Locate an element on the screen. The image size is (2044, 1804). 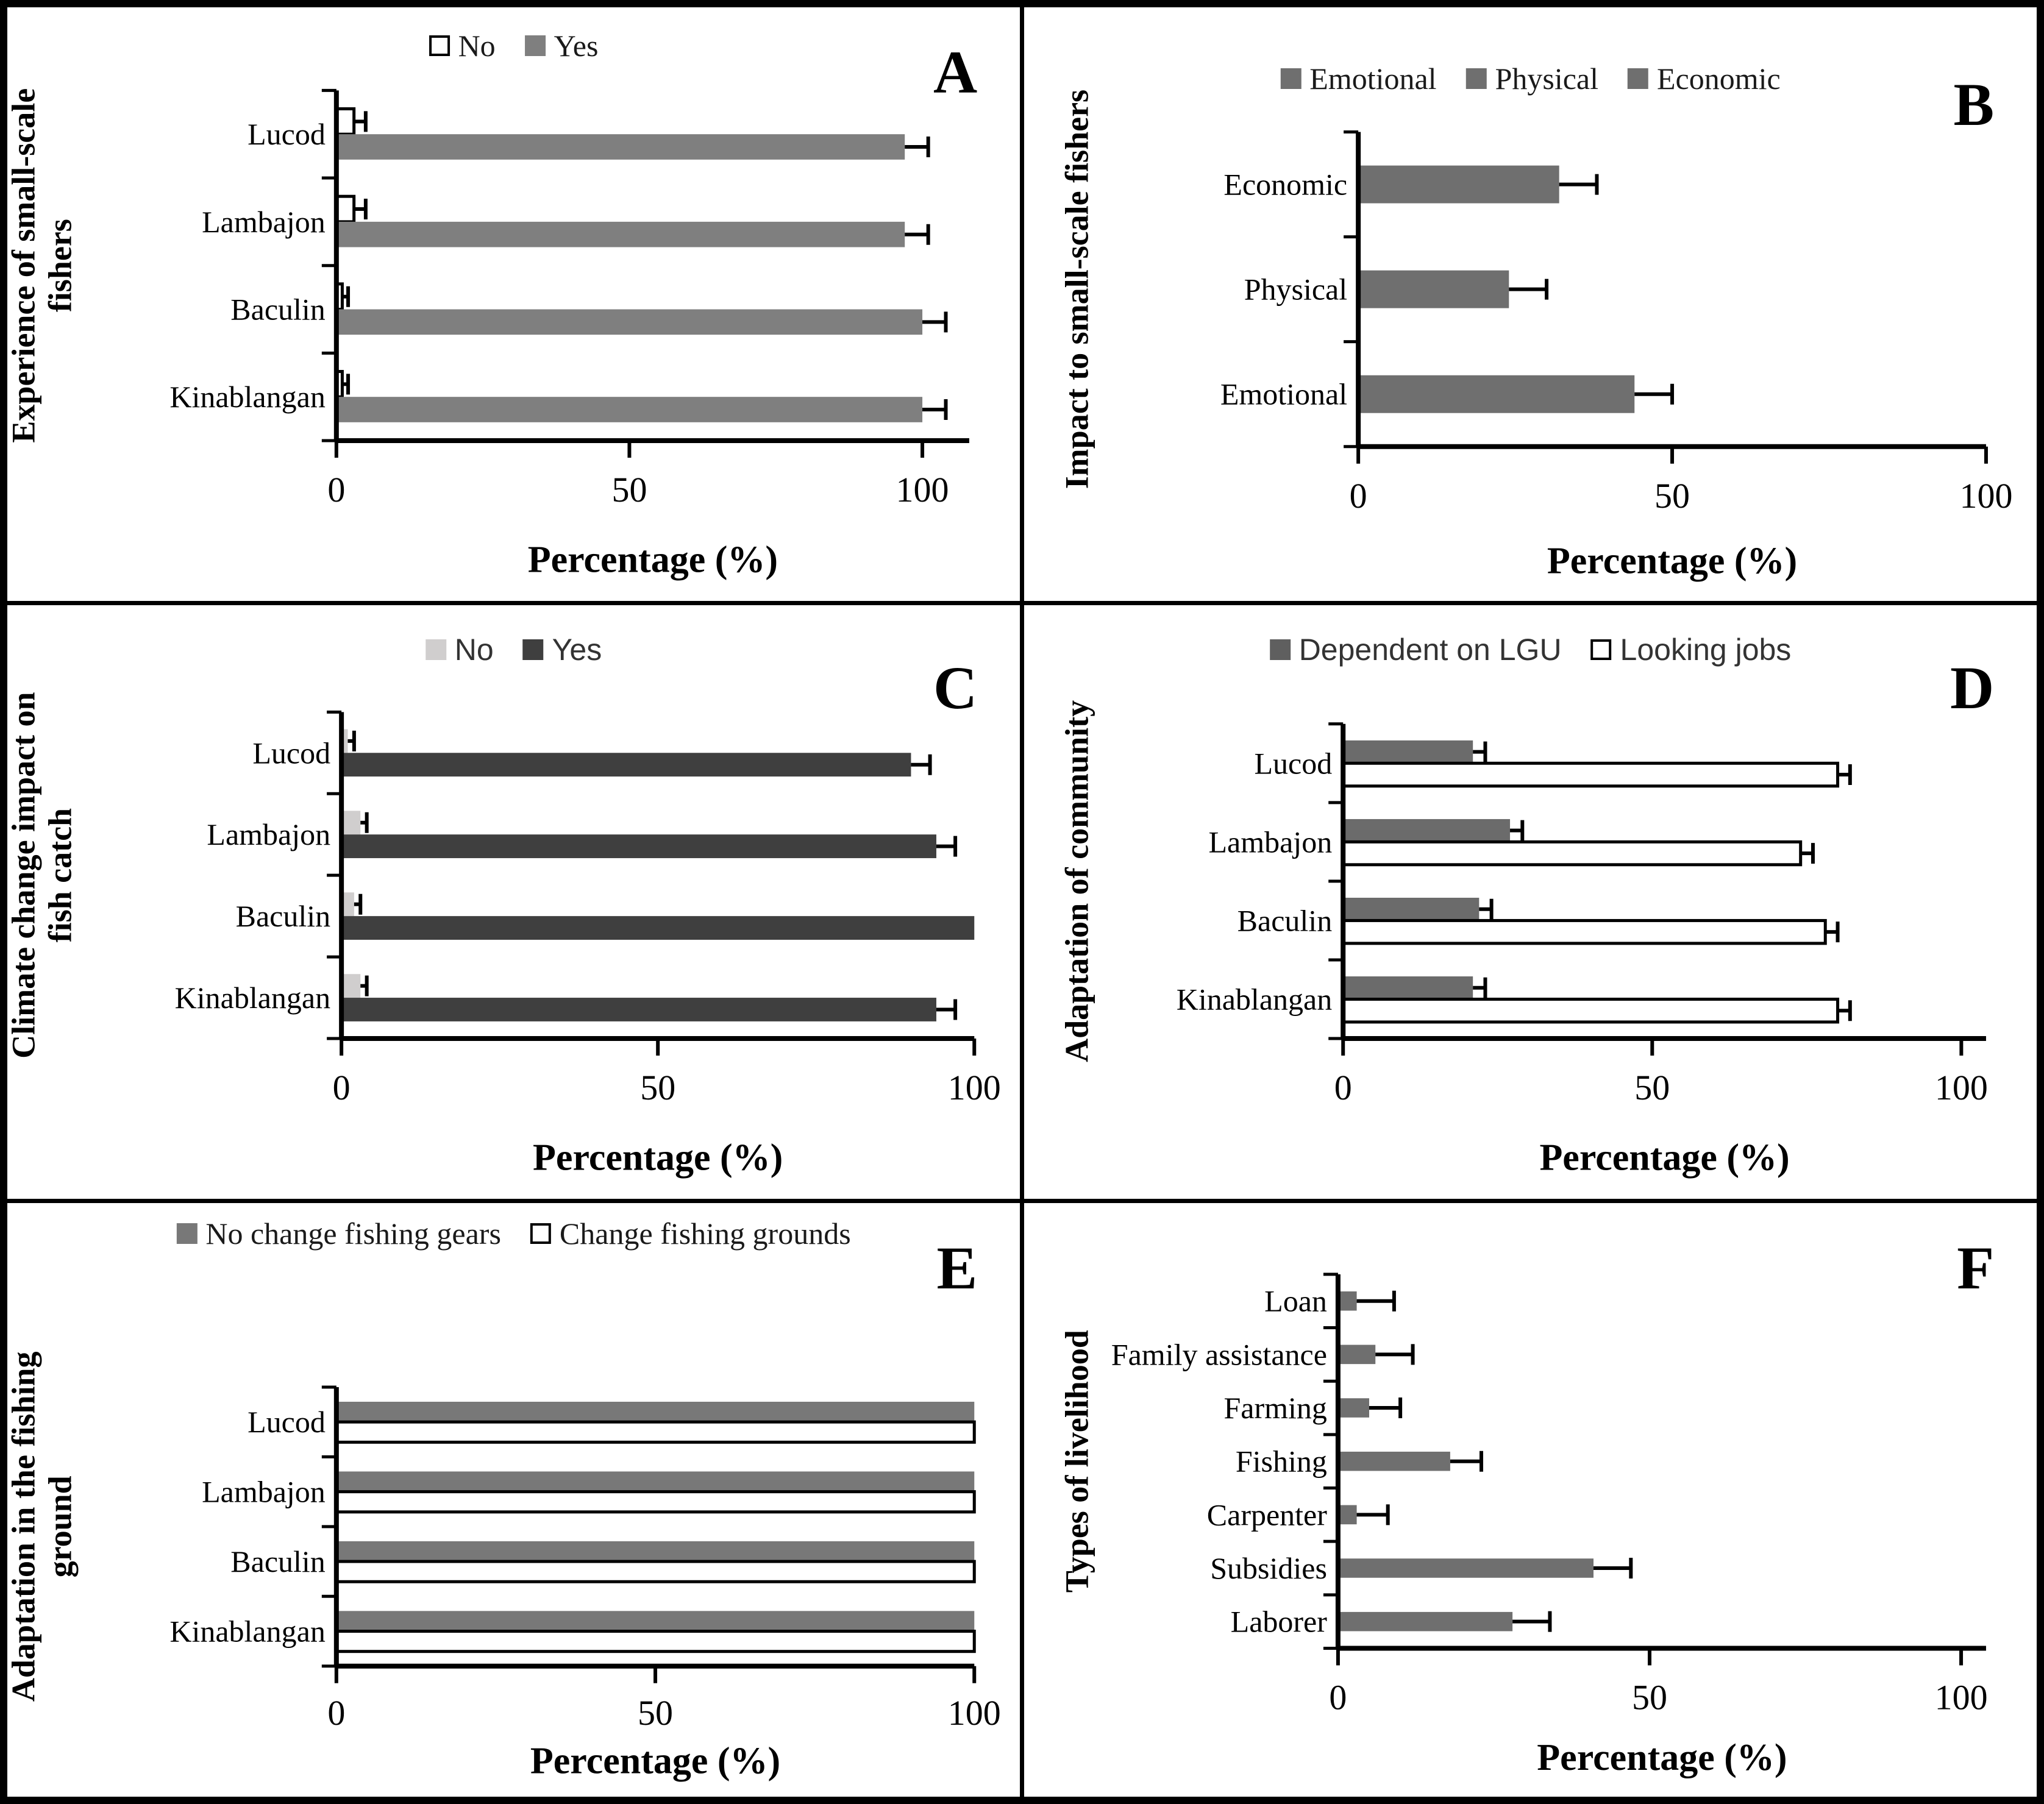
legend-item: Emotional is located at coordinates (1358, 78).